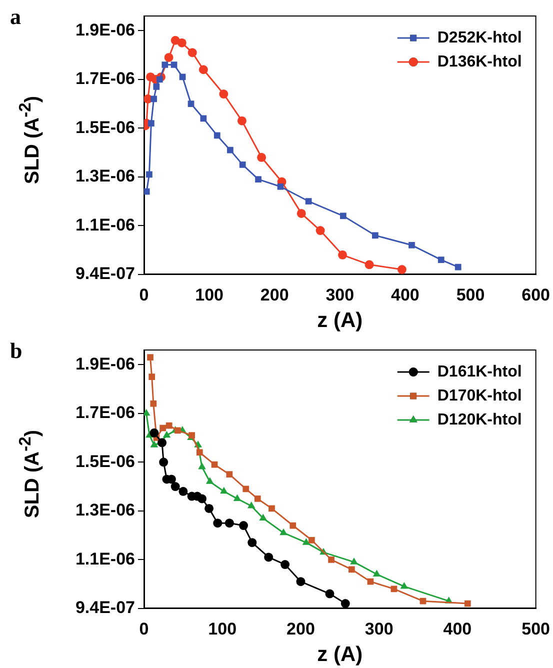 The height and width of the screenshot is (668, 553). What do you see at coordinates (144, 628) in the screenshot?
I see `x-tick-label: 0` at bounding box center [144, 628].